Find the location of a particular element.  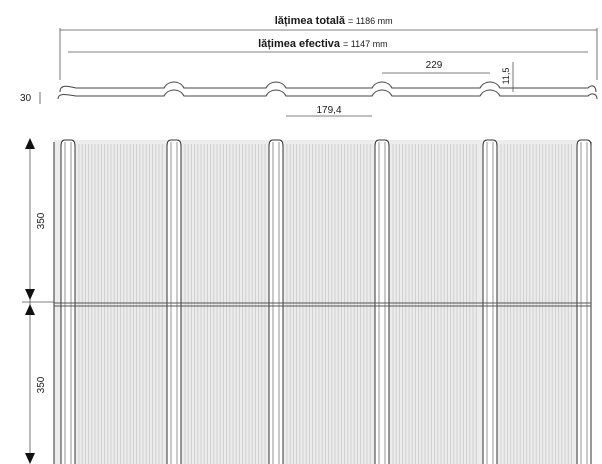

total-width-dimension: lățimea totală = 1186 mm is located at coordinates (328, 47).